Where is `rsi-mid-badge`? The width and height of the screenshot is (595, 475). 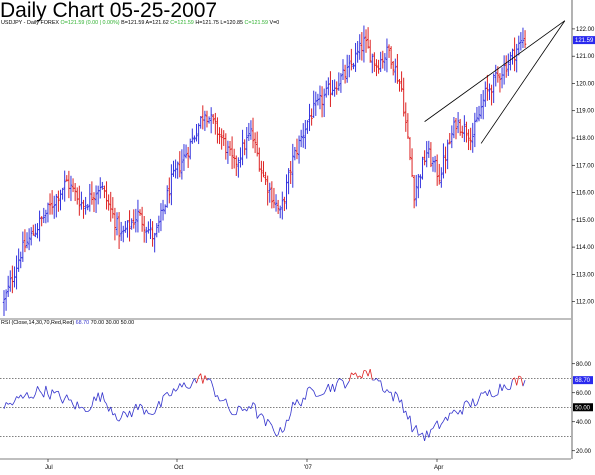
rsi-mid-badge is located at coordinates (583, 407).